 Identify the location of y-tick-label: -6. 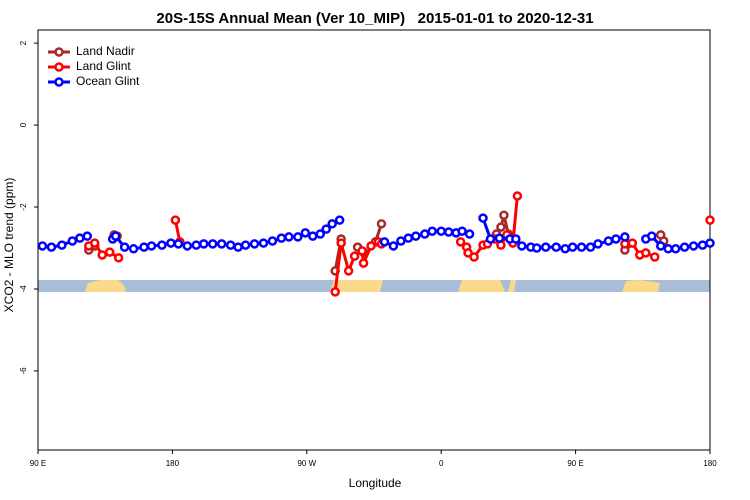
(23, 371).